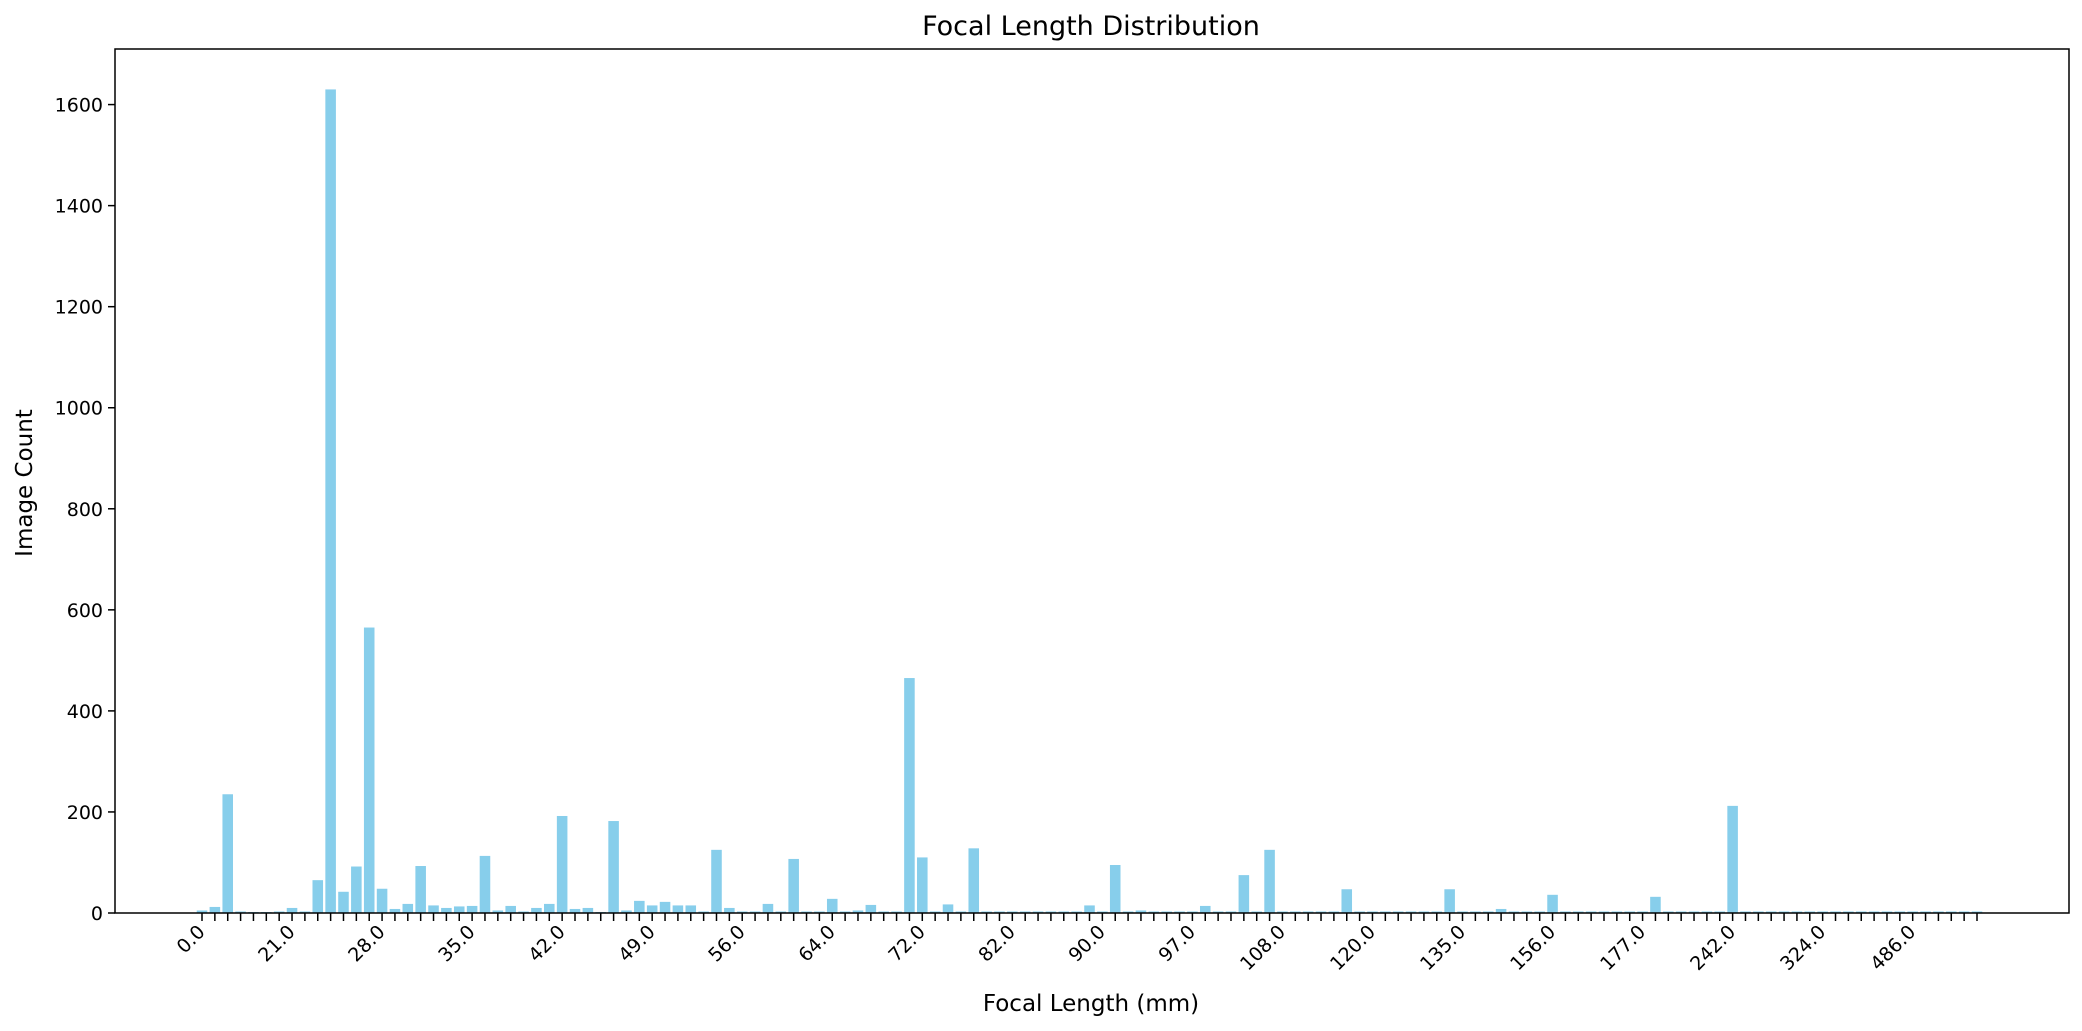  What do you see at coordinates (816, 943) in the screenshot?
I see `x-tick-label: 64.0` at bounding box center [816, 943].